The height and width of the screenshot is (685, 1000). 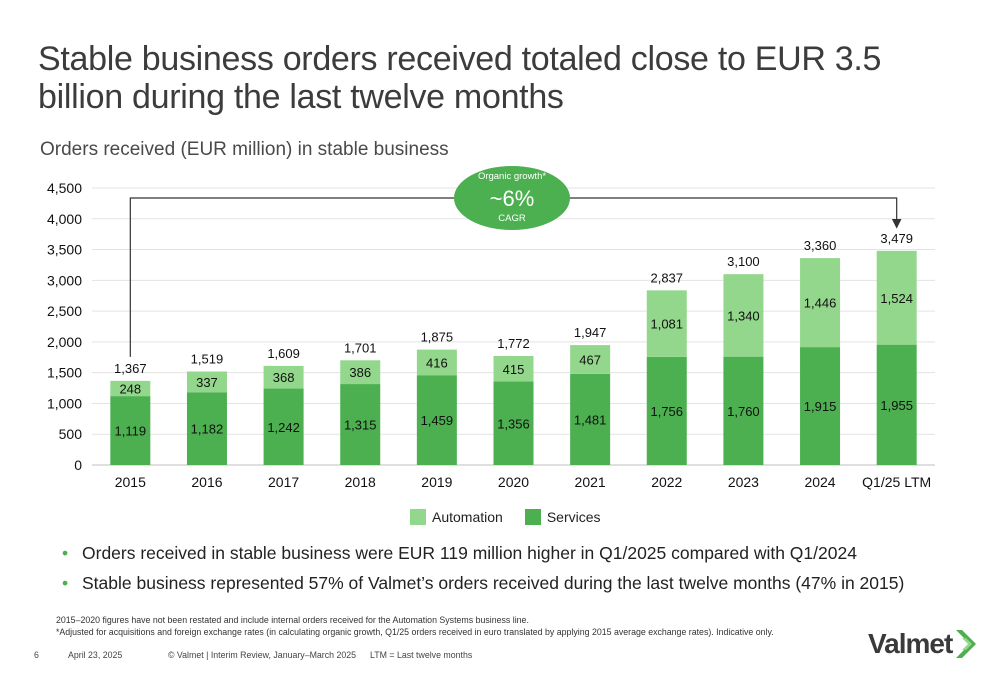 I want to click on page-number: 6, so click(x=36, y=655).